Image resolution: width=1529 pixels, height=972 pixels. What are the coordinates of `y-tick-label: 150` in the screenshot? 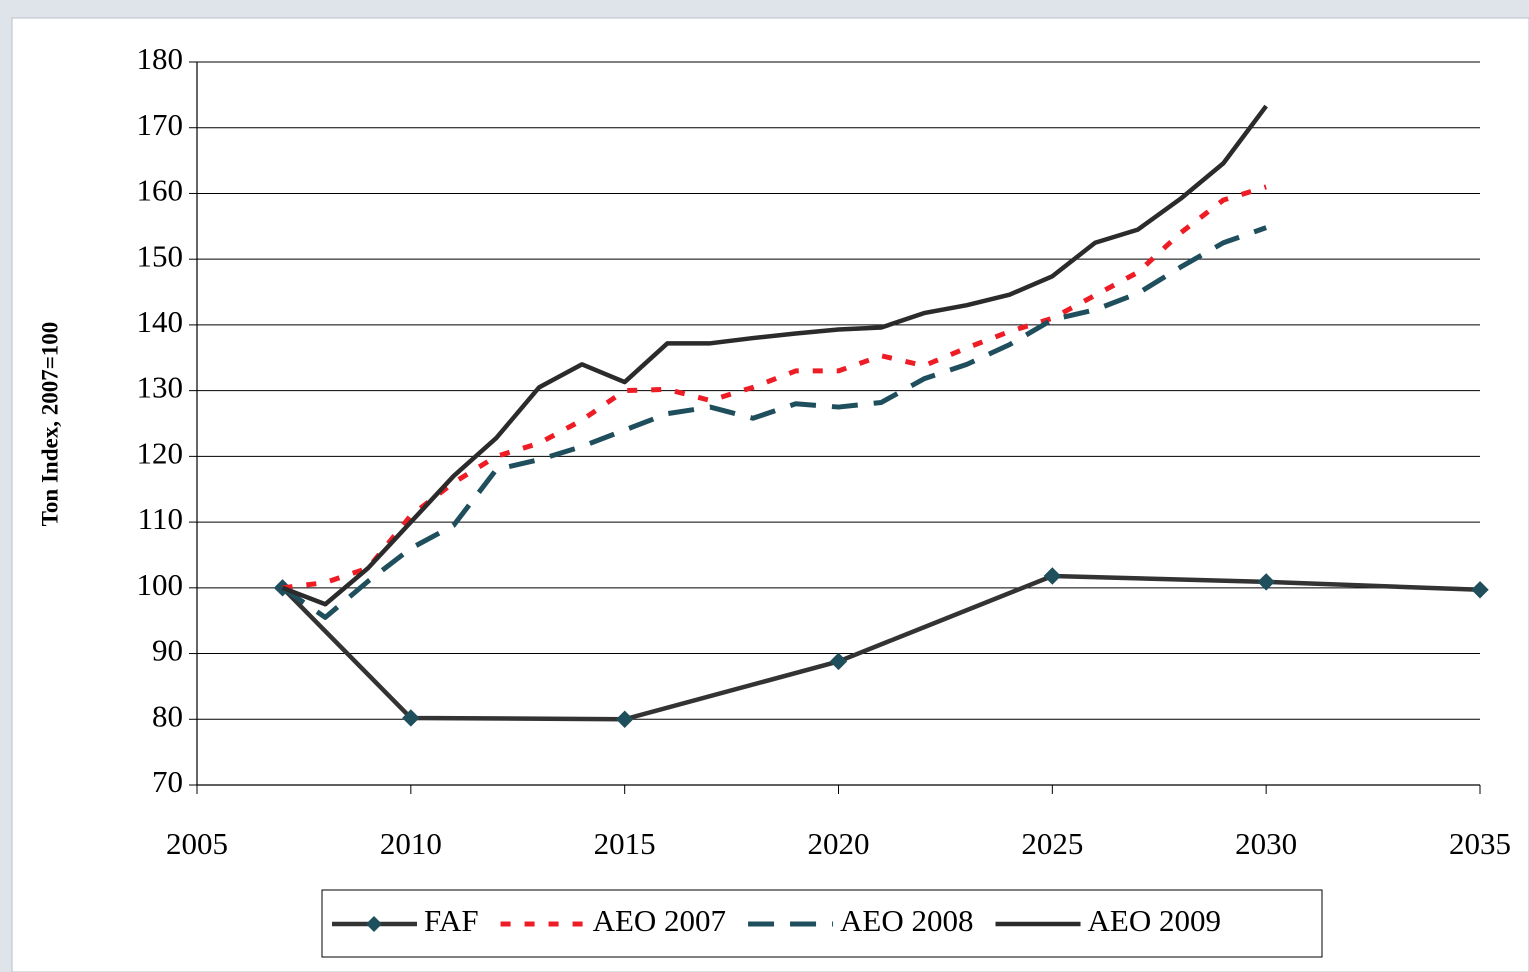 It's located at (160, 255).